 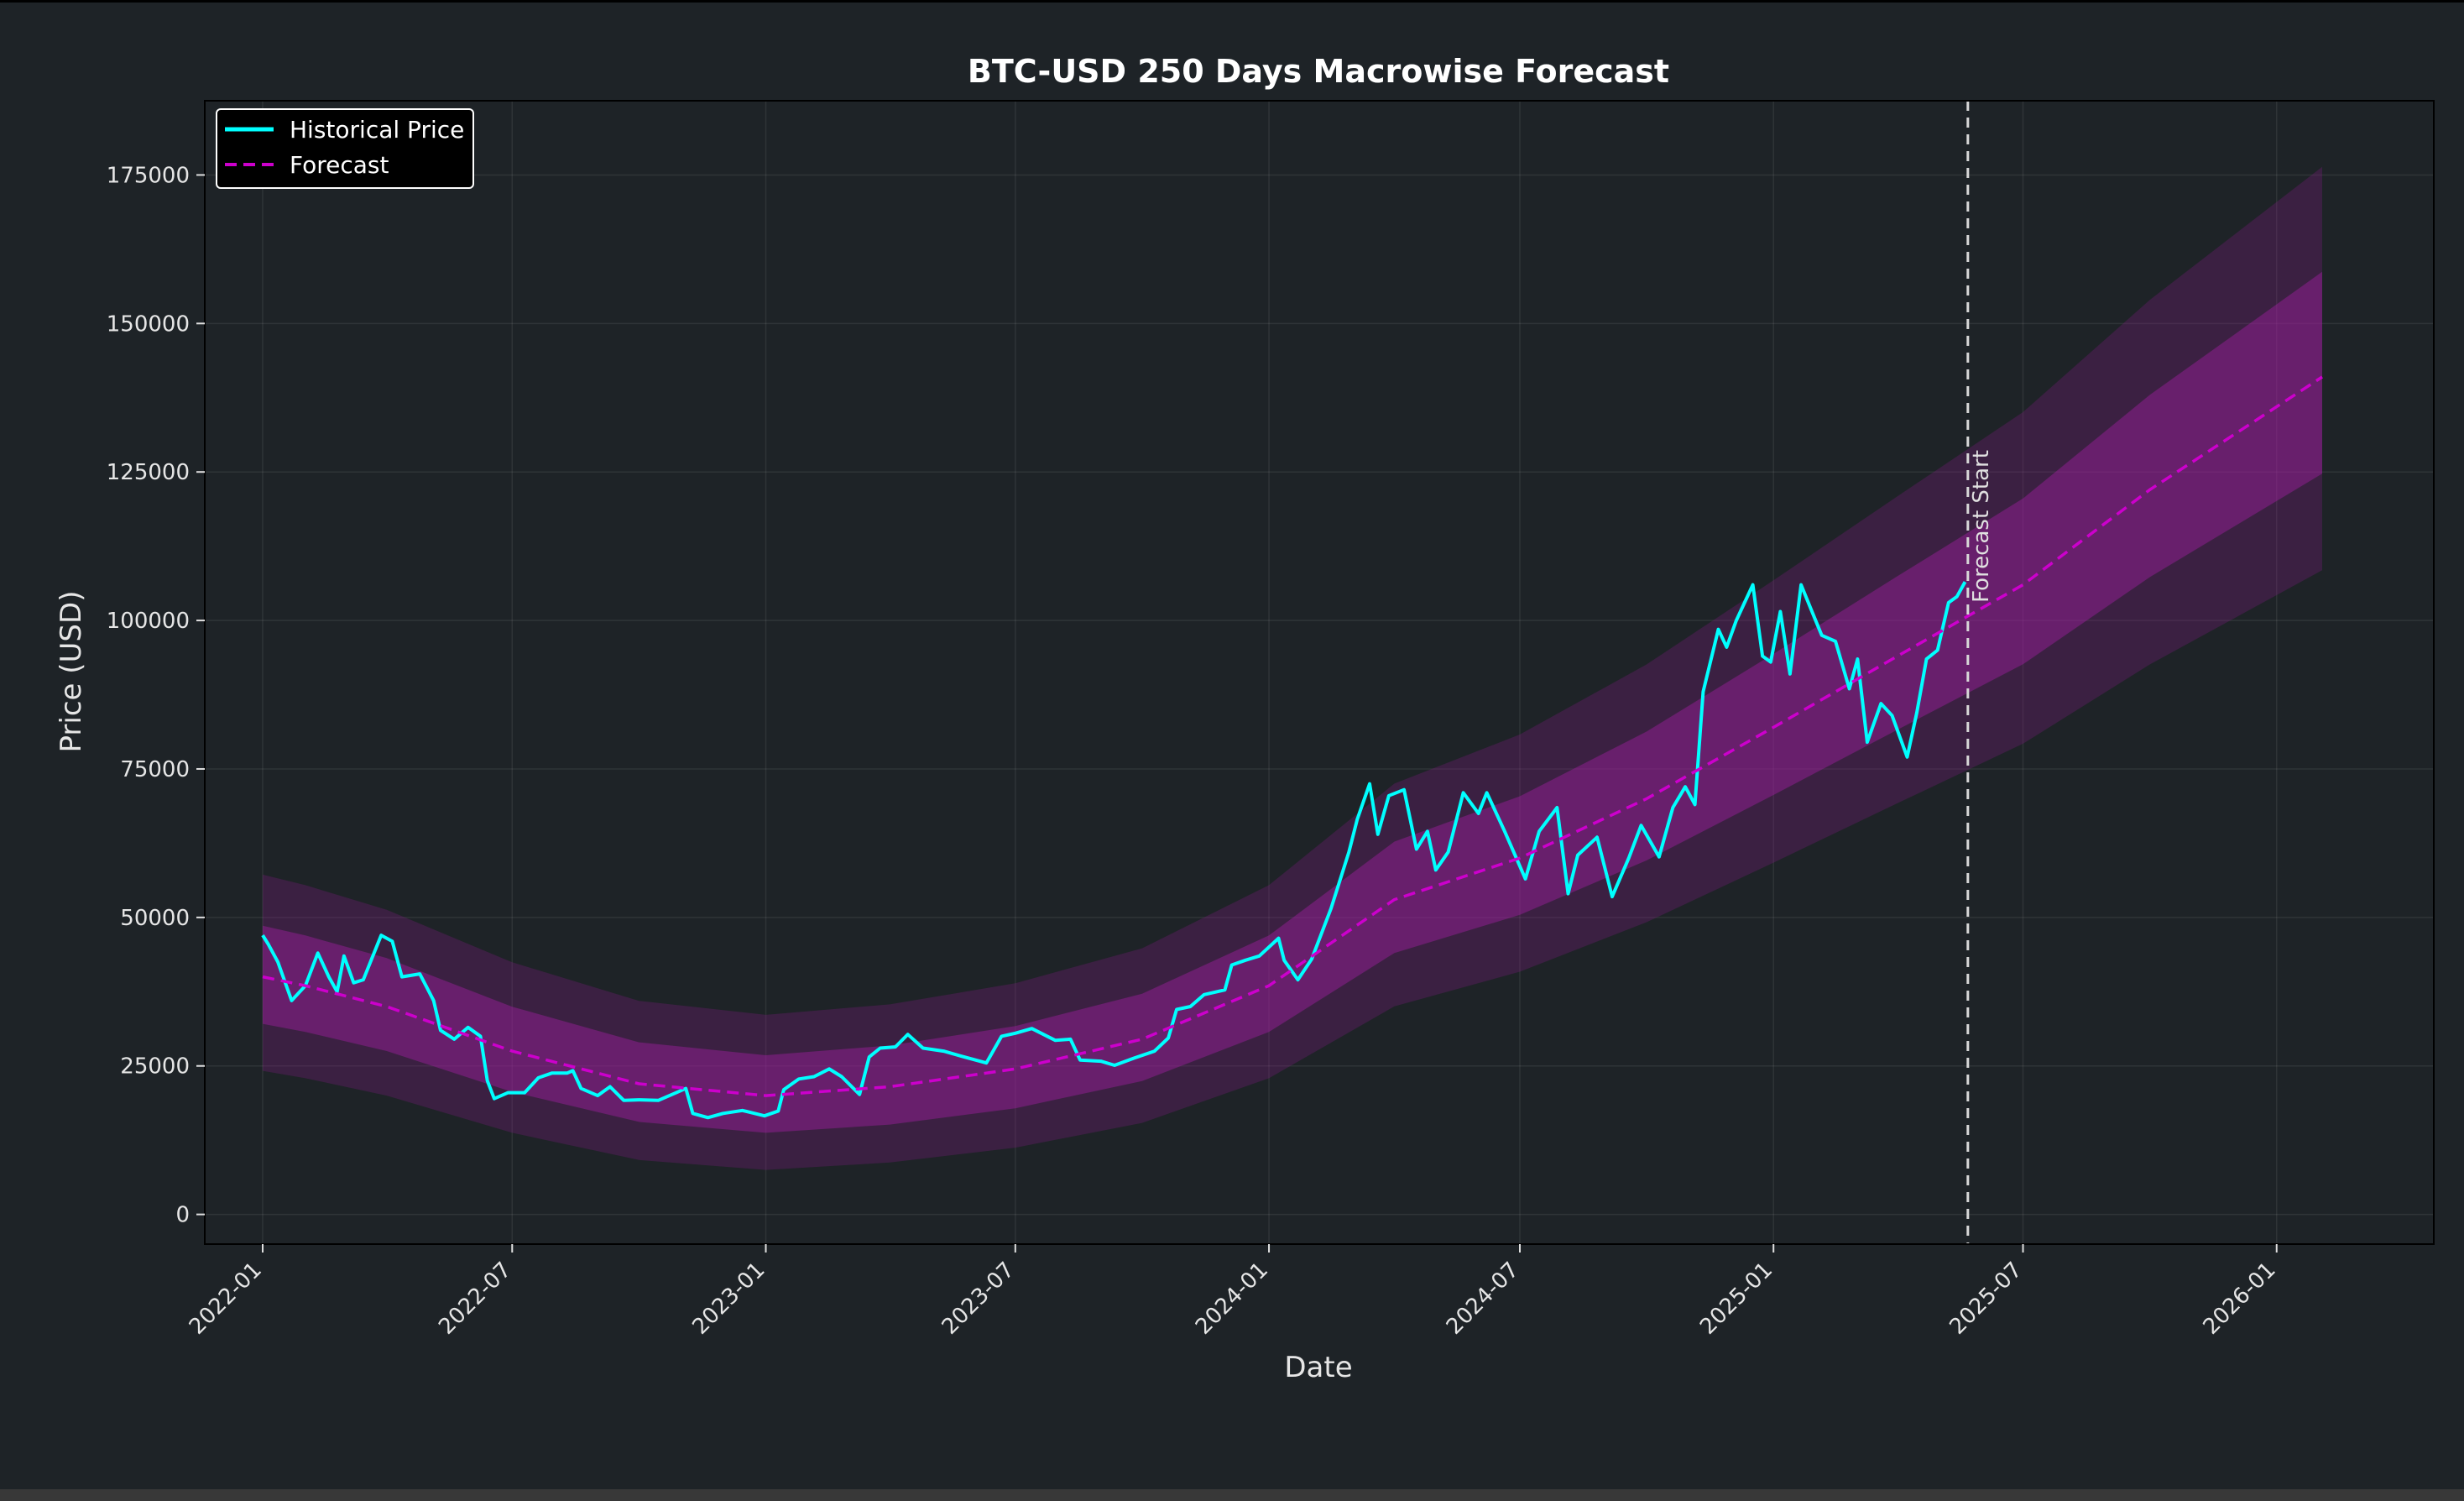 What do you see at coordinates (978, 1299) in the screenshot?
I see `x-tick-label: 2023-07` at bounding box center [978, 1299].